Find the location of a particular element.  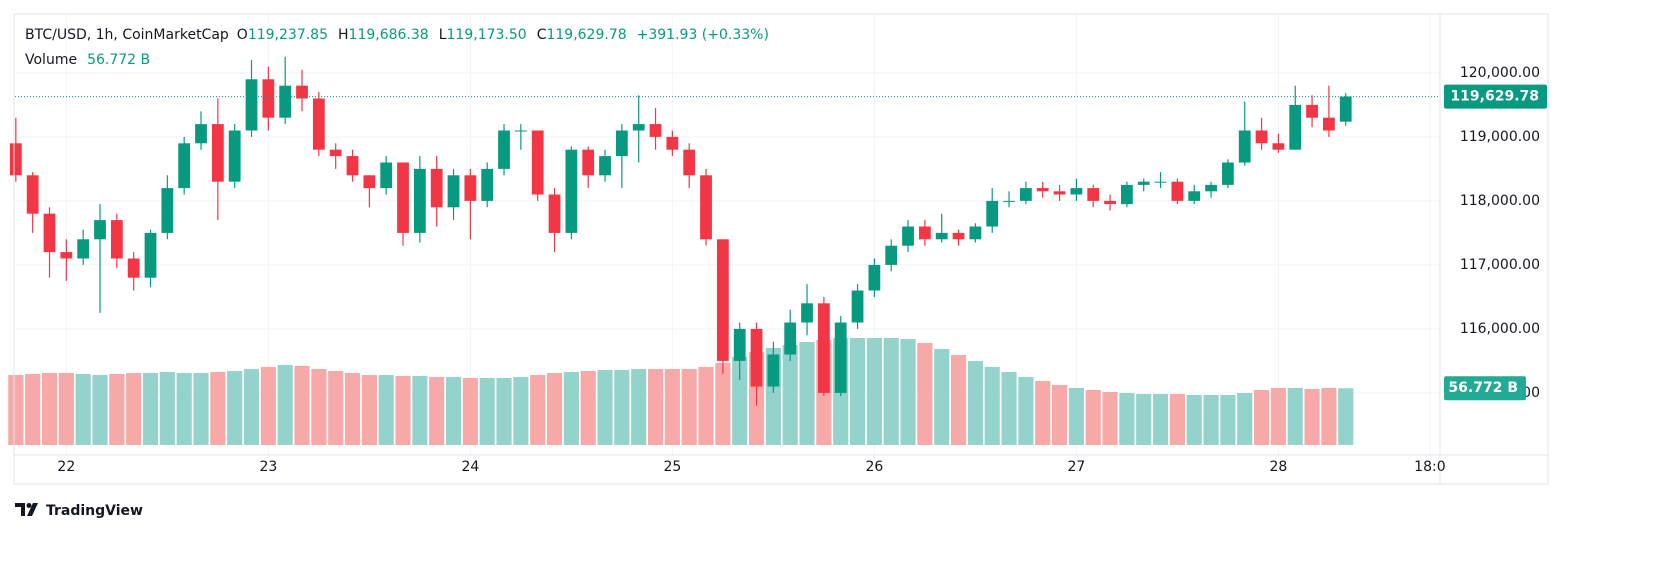

x-tick-label: 23 is located at coordinates (268, 467).